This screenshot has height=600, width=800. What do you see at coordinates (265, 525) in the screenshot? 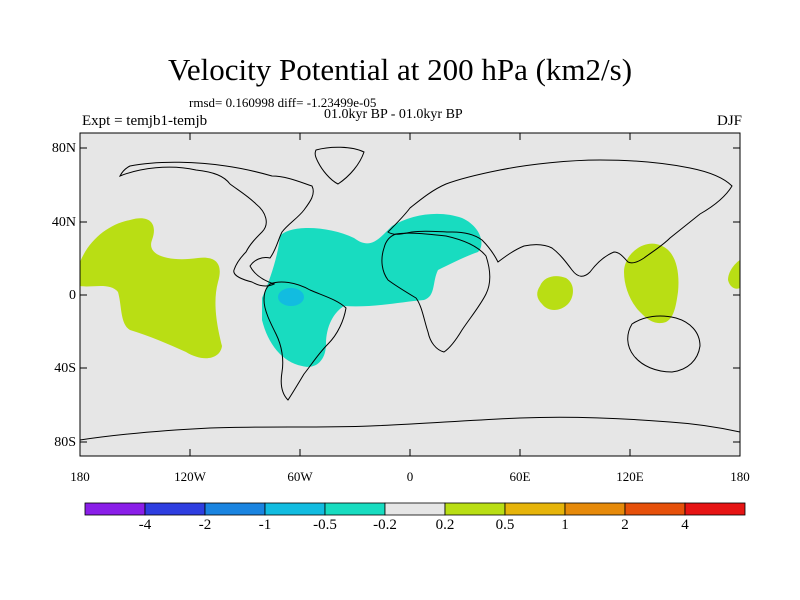
I see `colorbar-label: -1` at bounding box center [265, 525].